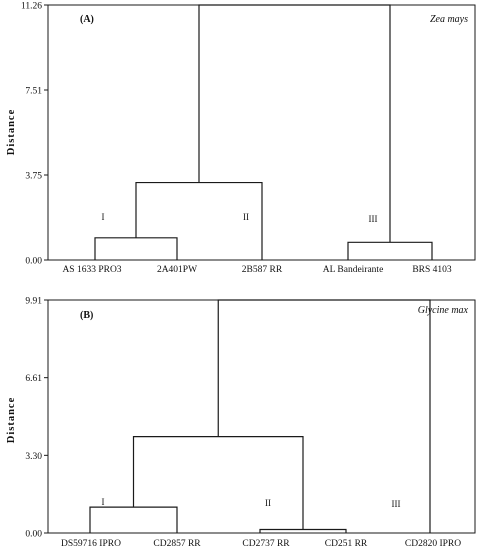 The image size is (481, 550). Describe the element at coordinates (33, 262) in the screenshot. I see `panel-a-y-tick-label: 0.00` at that location.